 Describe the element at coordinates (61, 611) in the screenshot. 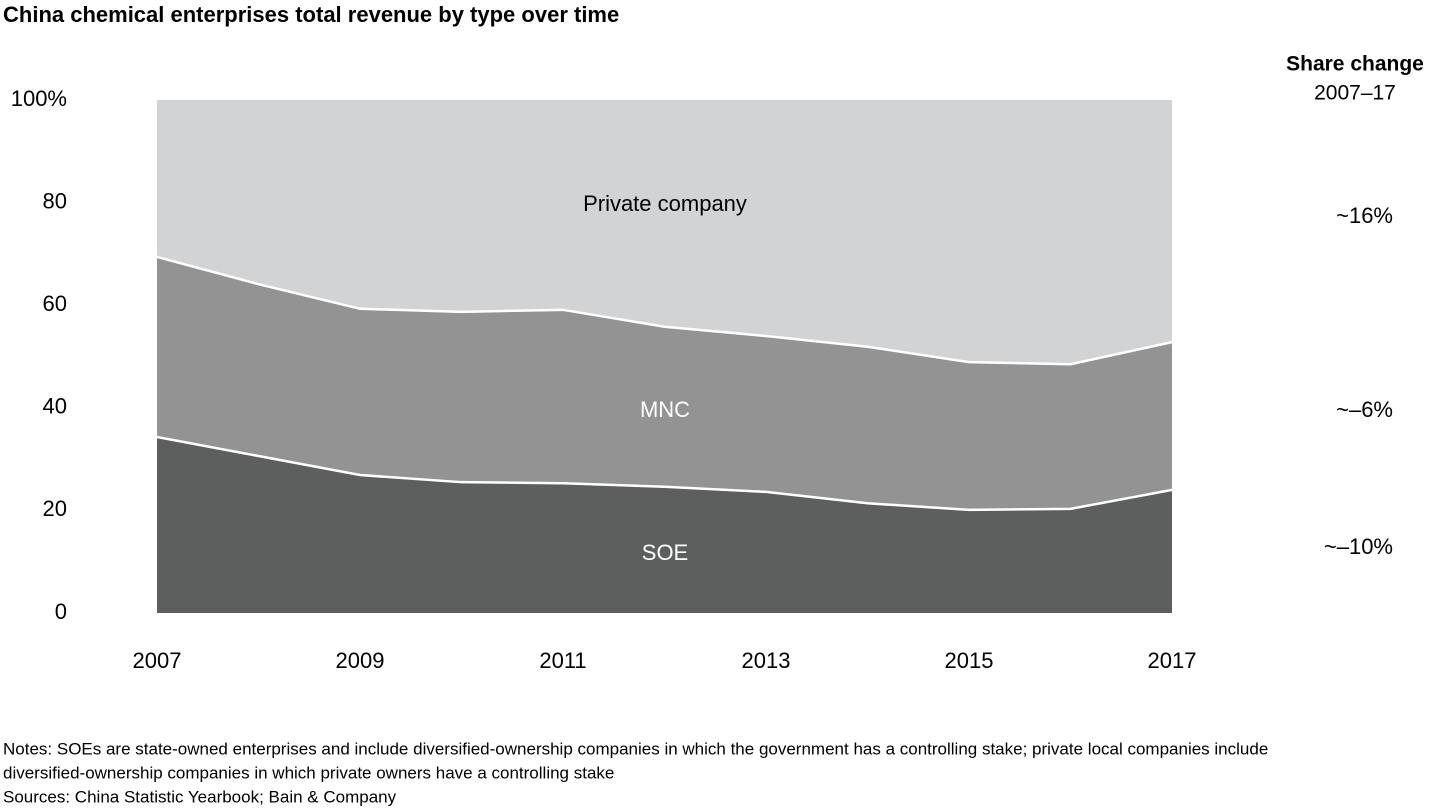

I see `y-tick-label: 0` at that location.